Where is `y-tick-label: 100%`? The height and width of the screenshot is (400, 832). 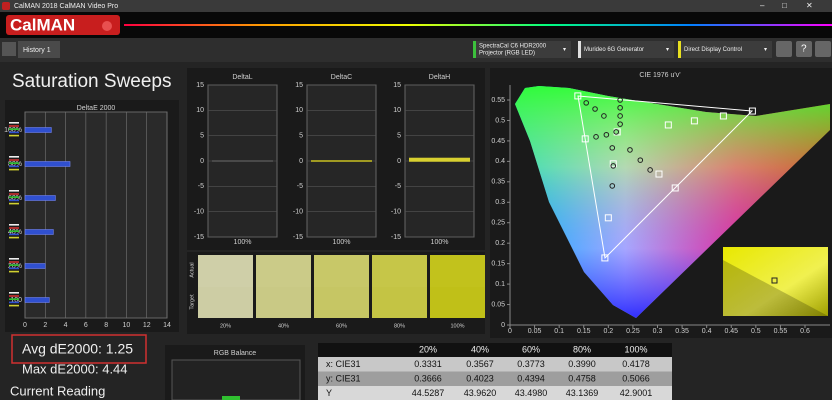
y-tick-label: 100% is located at coordinates (13, 130).